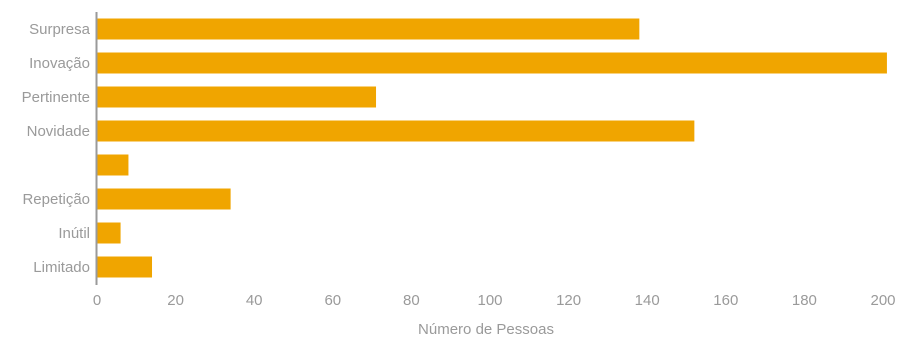  I want to click on x-tick-label-1: 20, so click(175, 300).